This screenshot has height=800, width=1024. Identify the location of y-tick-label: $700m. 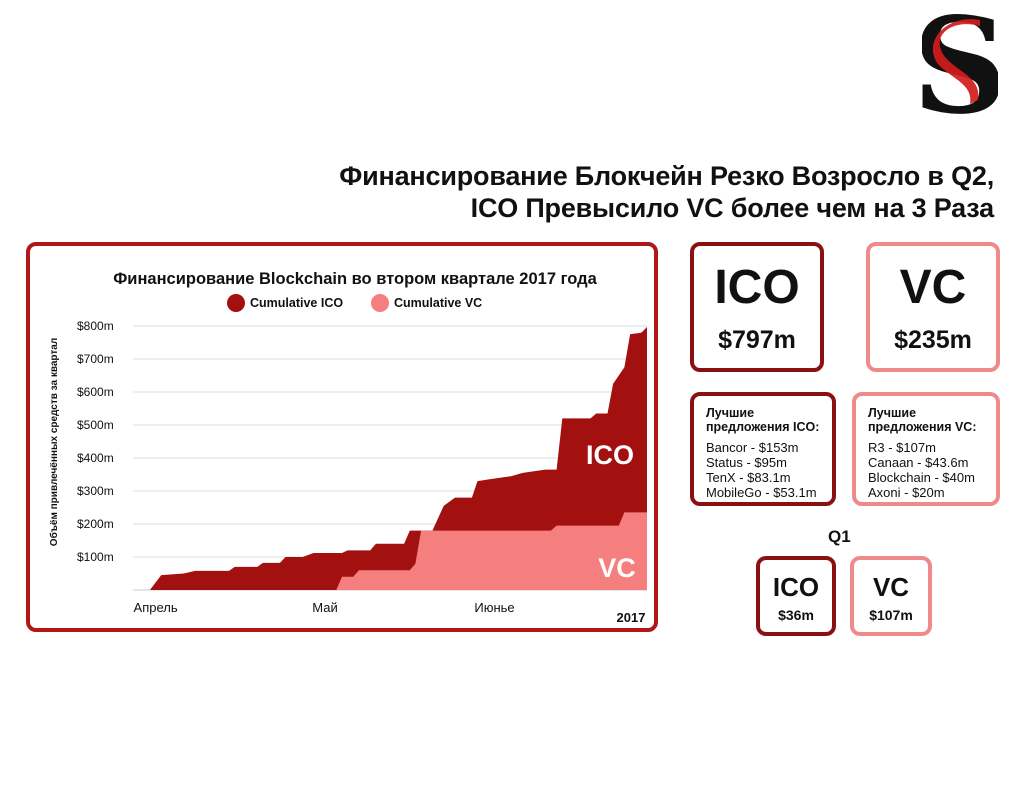
(95, 359).